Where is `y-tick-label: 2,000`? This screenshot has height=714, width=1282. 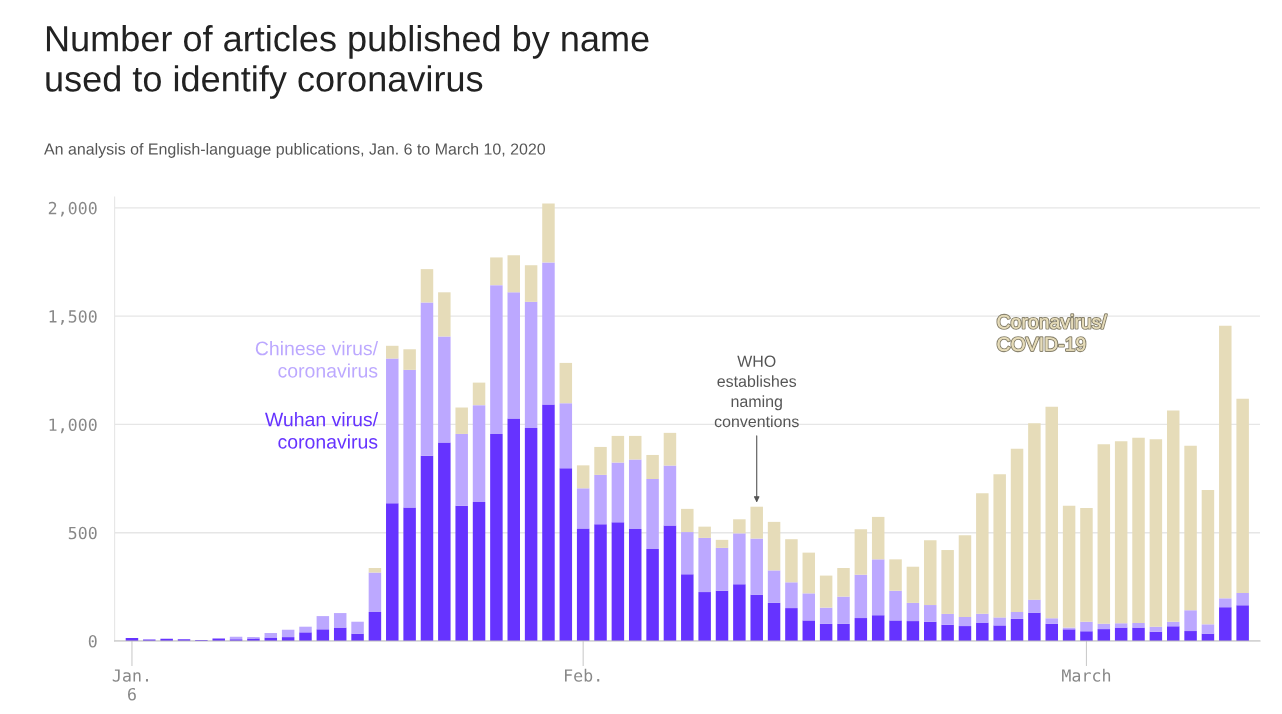 y-tick-label: 2,000 is located at coordinates (72, 209).